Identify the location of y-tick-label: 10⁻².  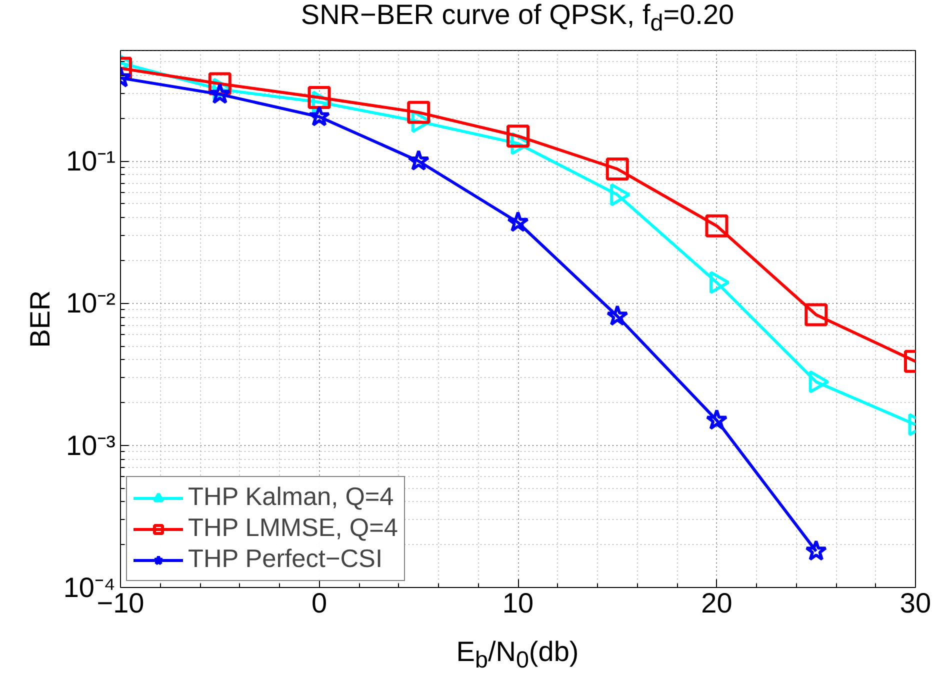
(91, 303).